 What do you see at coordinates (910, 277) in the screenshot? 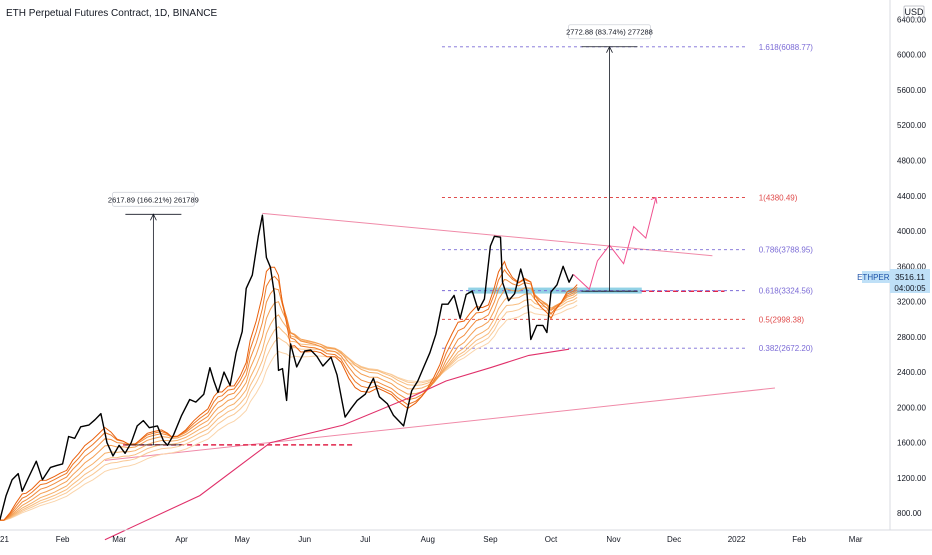
I see `last-price-label: 3516.11` at bounding box center [910, 277].